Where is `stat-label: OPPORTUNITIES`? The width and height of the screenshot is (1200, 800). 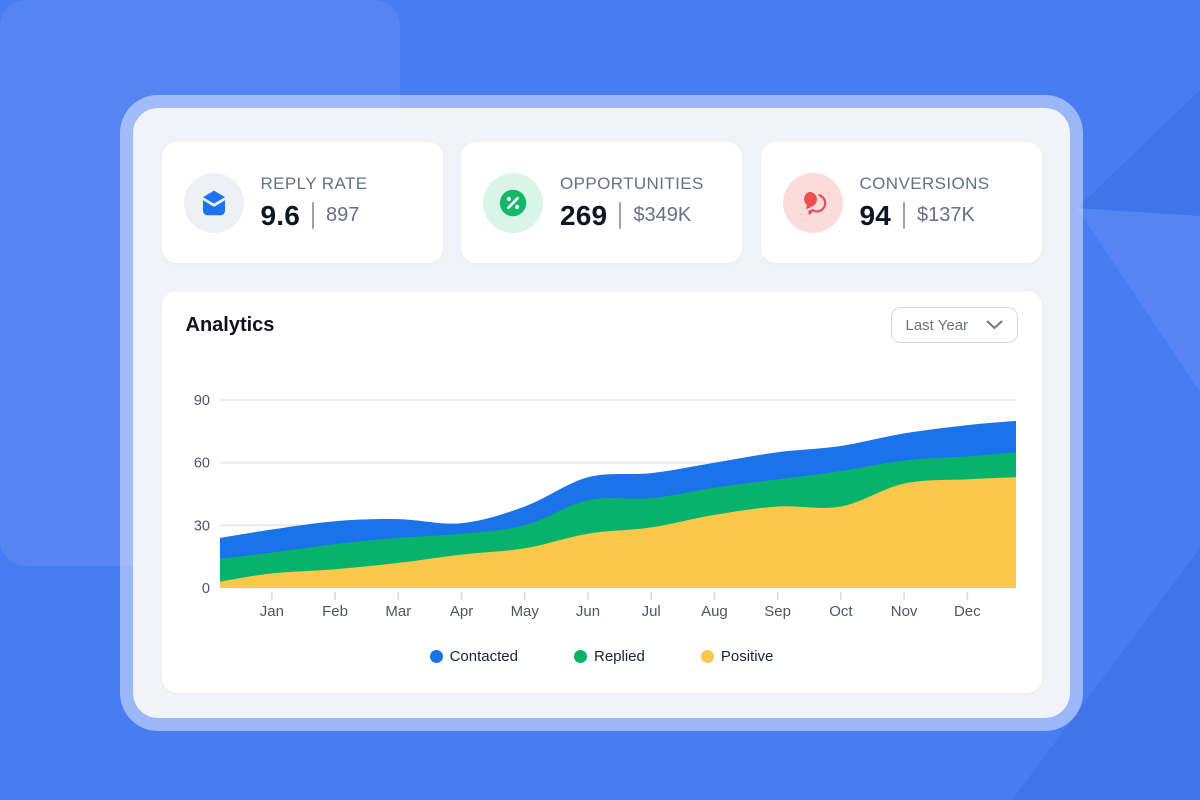
stat-label: OPPORTUNITIES is located at coordinates (632, 183).